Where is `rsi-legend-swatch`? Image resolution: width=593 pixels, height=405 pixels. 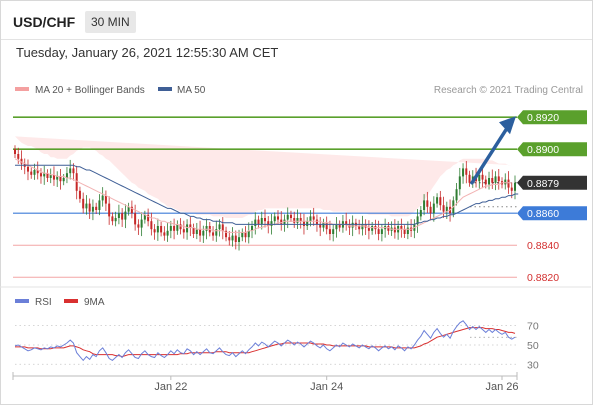 rsi-legend-swatch is located at coordinates (22, 301).